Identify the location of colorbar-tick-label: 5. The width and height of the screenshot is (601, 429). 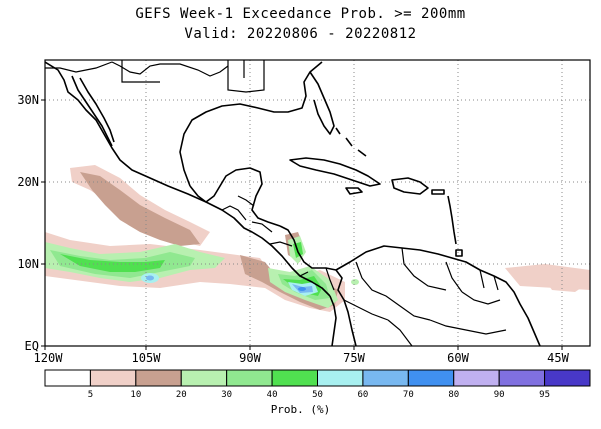
(90, 395).